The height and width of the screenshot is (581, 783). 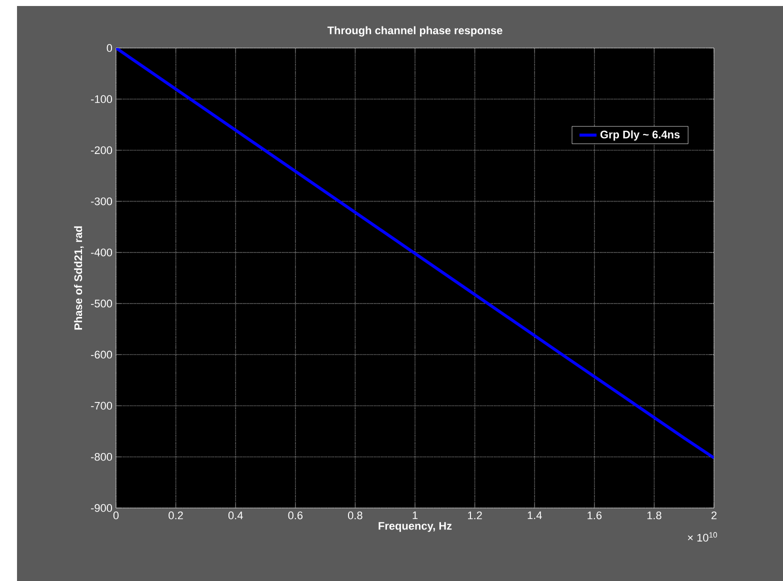 I want to click on y-tick-label: -500, so click(x=101, y=304).